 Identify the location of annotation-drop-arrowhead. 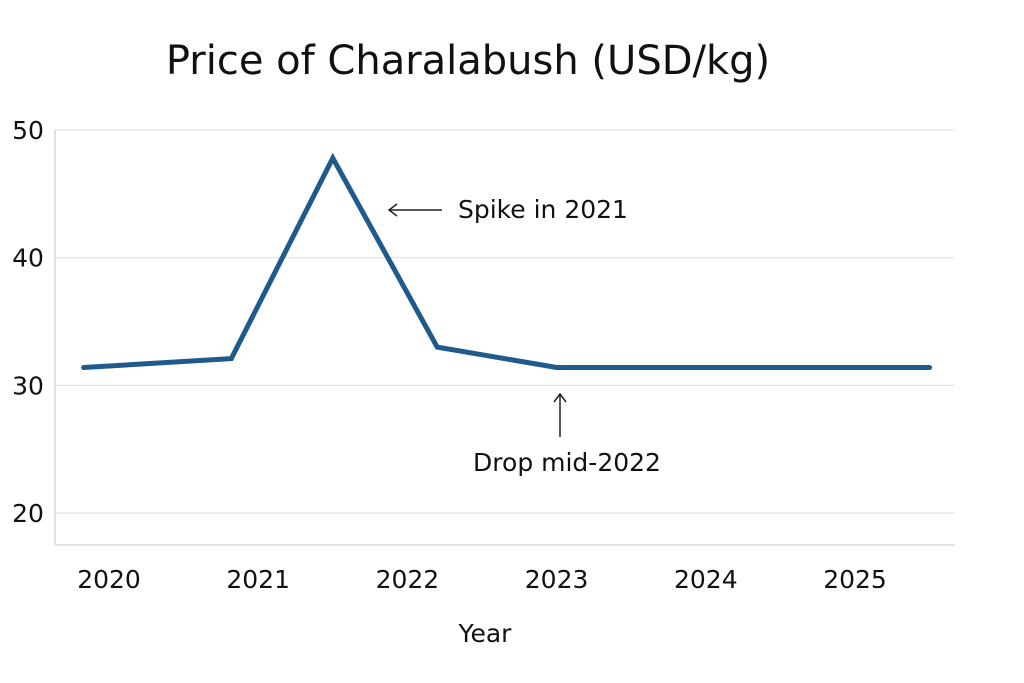
(560, 397).